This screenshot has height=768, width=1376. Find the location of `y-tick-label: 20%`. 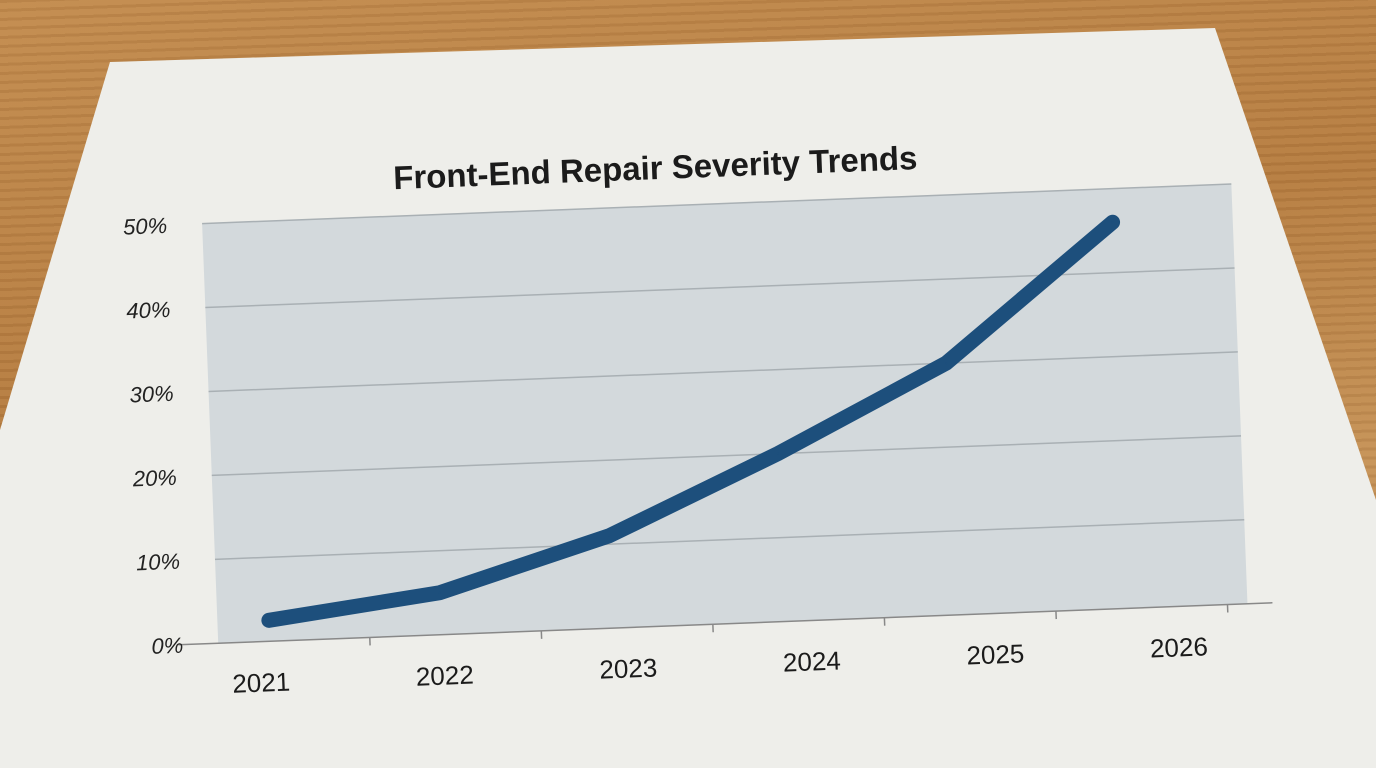

y-tick-label: 20% is located at coordinates (154, 478).